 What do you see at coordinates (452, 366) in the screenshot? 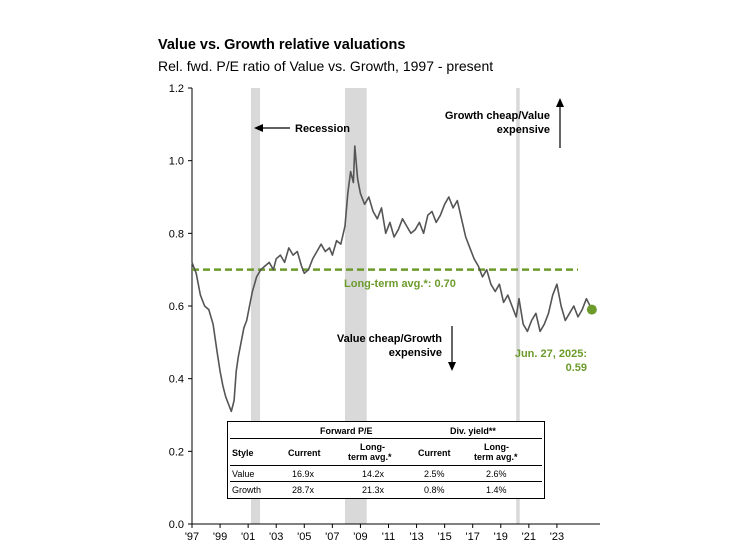
I see `down-arrow-icon` at bounding box center [452, 366].